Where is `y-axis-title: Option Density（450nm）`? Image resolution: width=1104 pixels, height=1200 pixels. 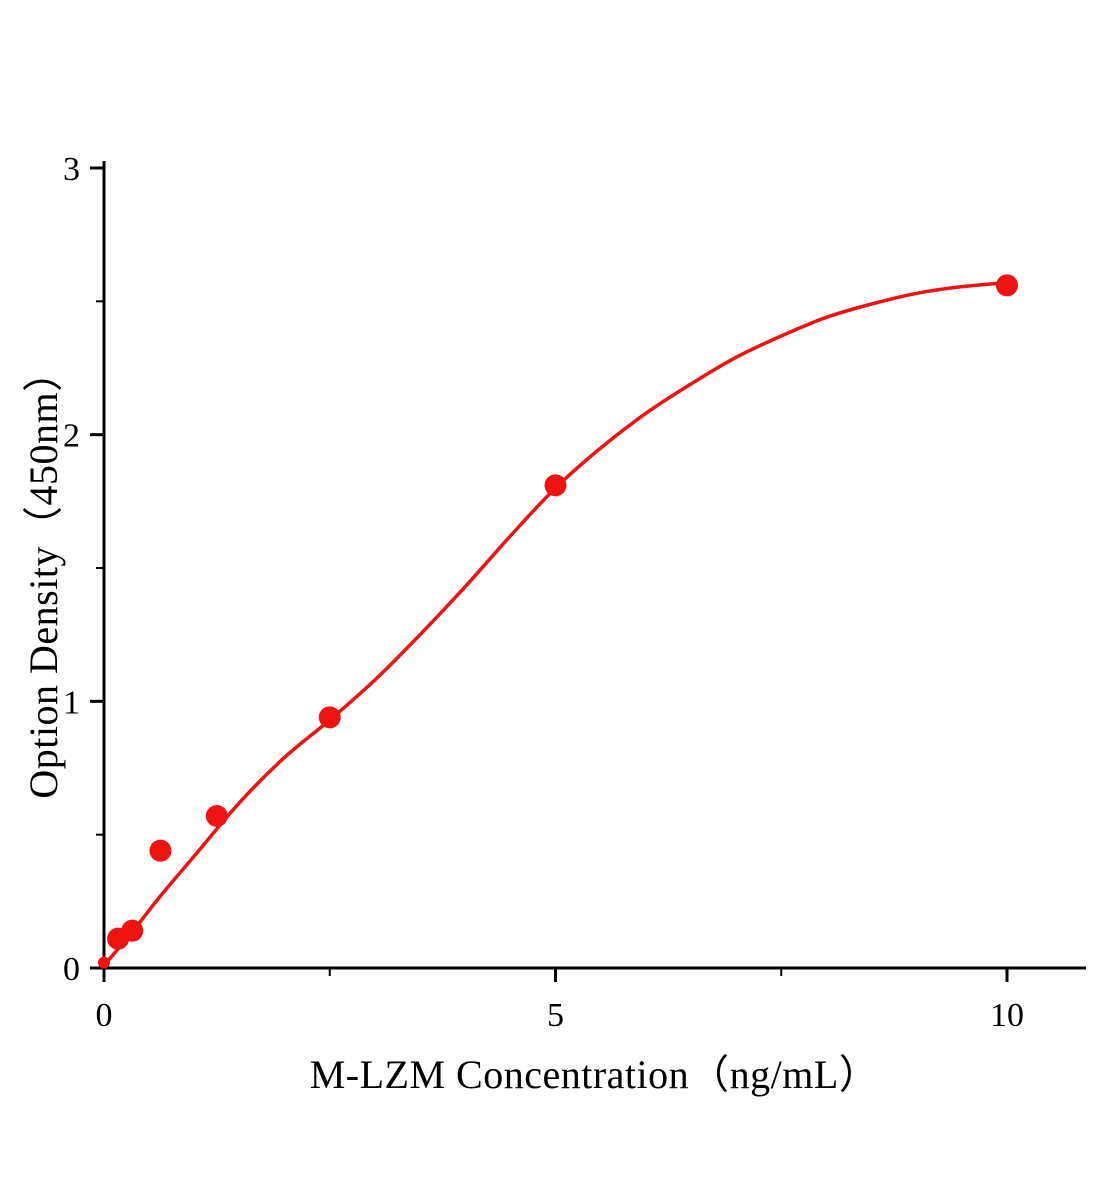 y-axis-title: Option Density（450nm） is located at coordinates (43, 575).